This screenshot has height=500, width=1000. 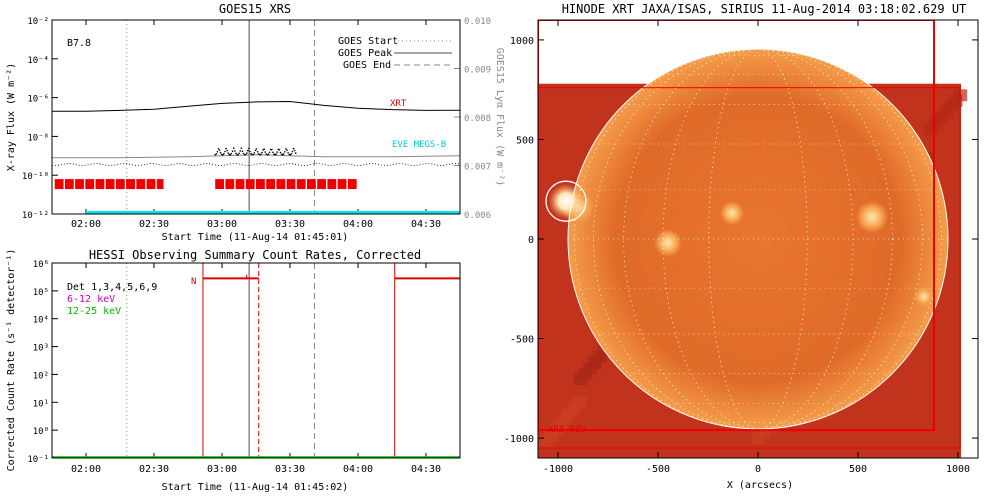 What do you see at coordinates (41, 293) in the screenshot?
I see `hessi-y-tick-label: 10⁵` at bounding box center [41, 293].